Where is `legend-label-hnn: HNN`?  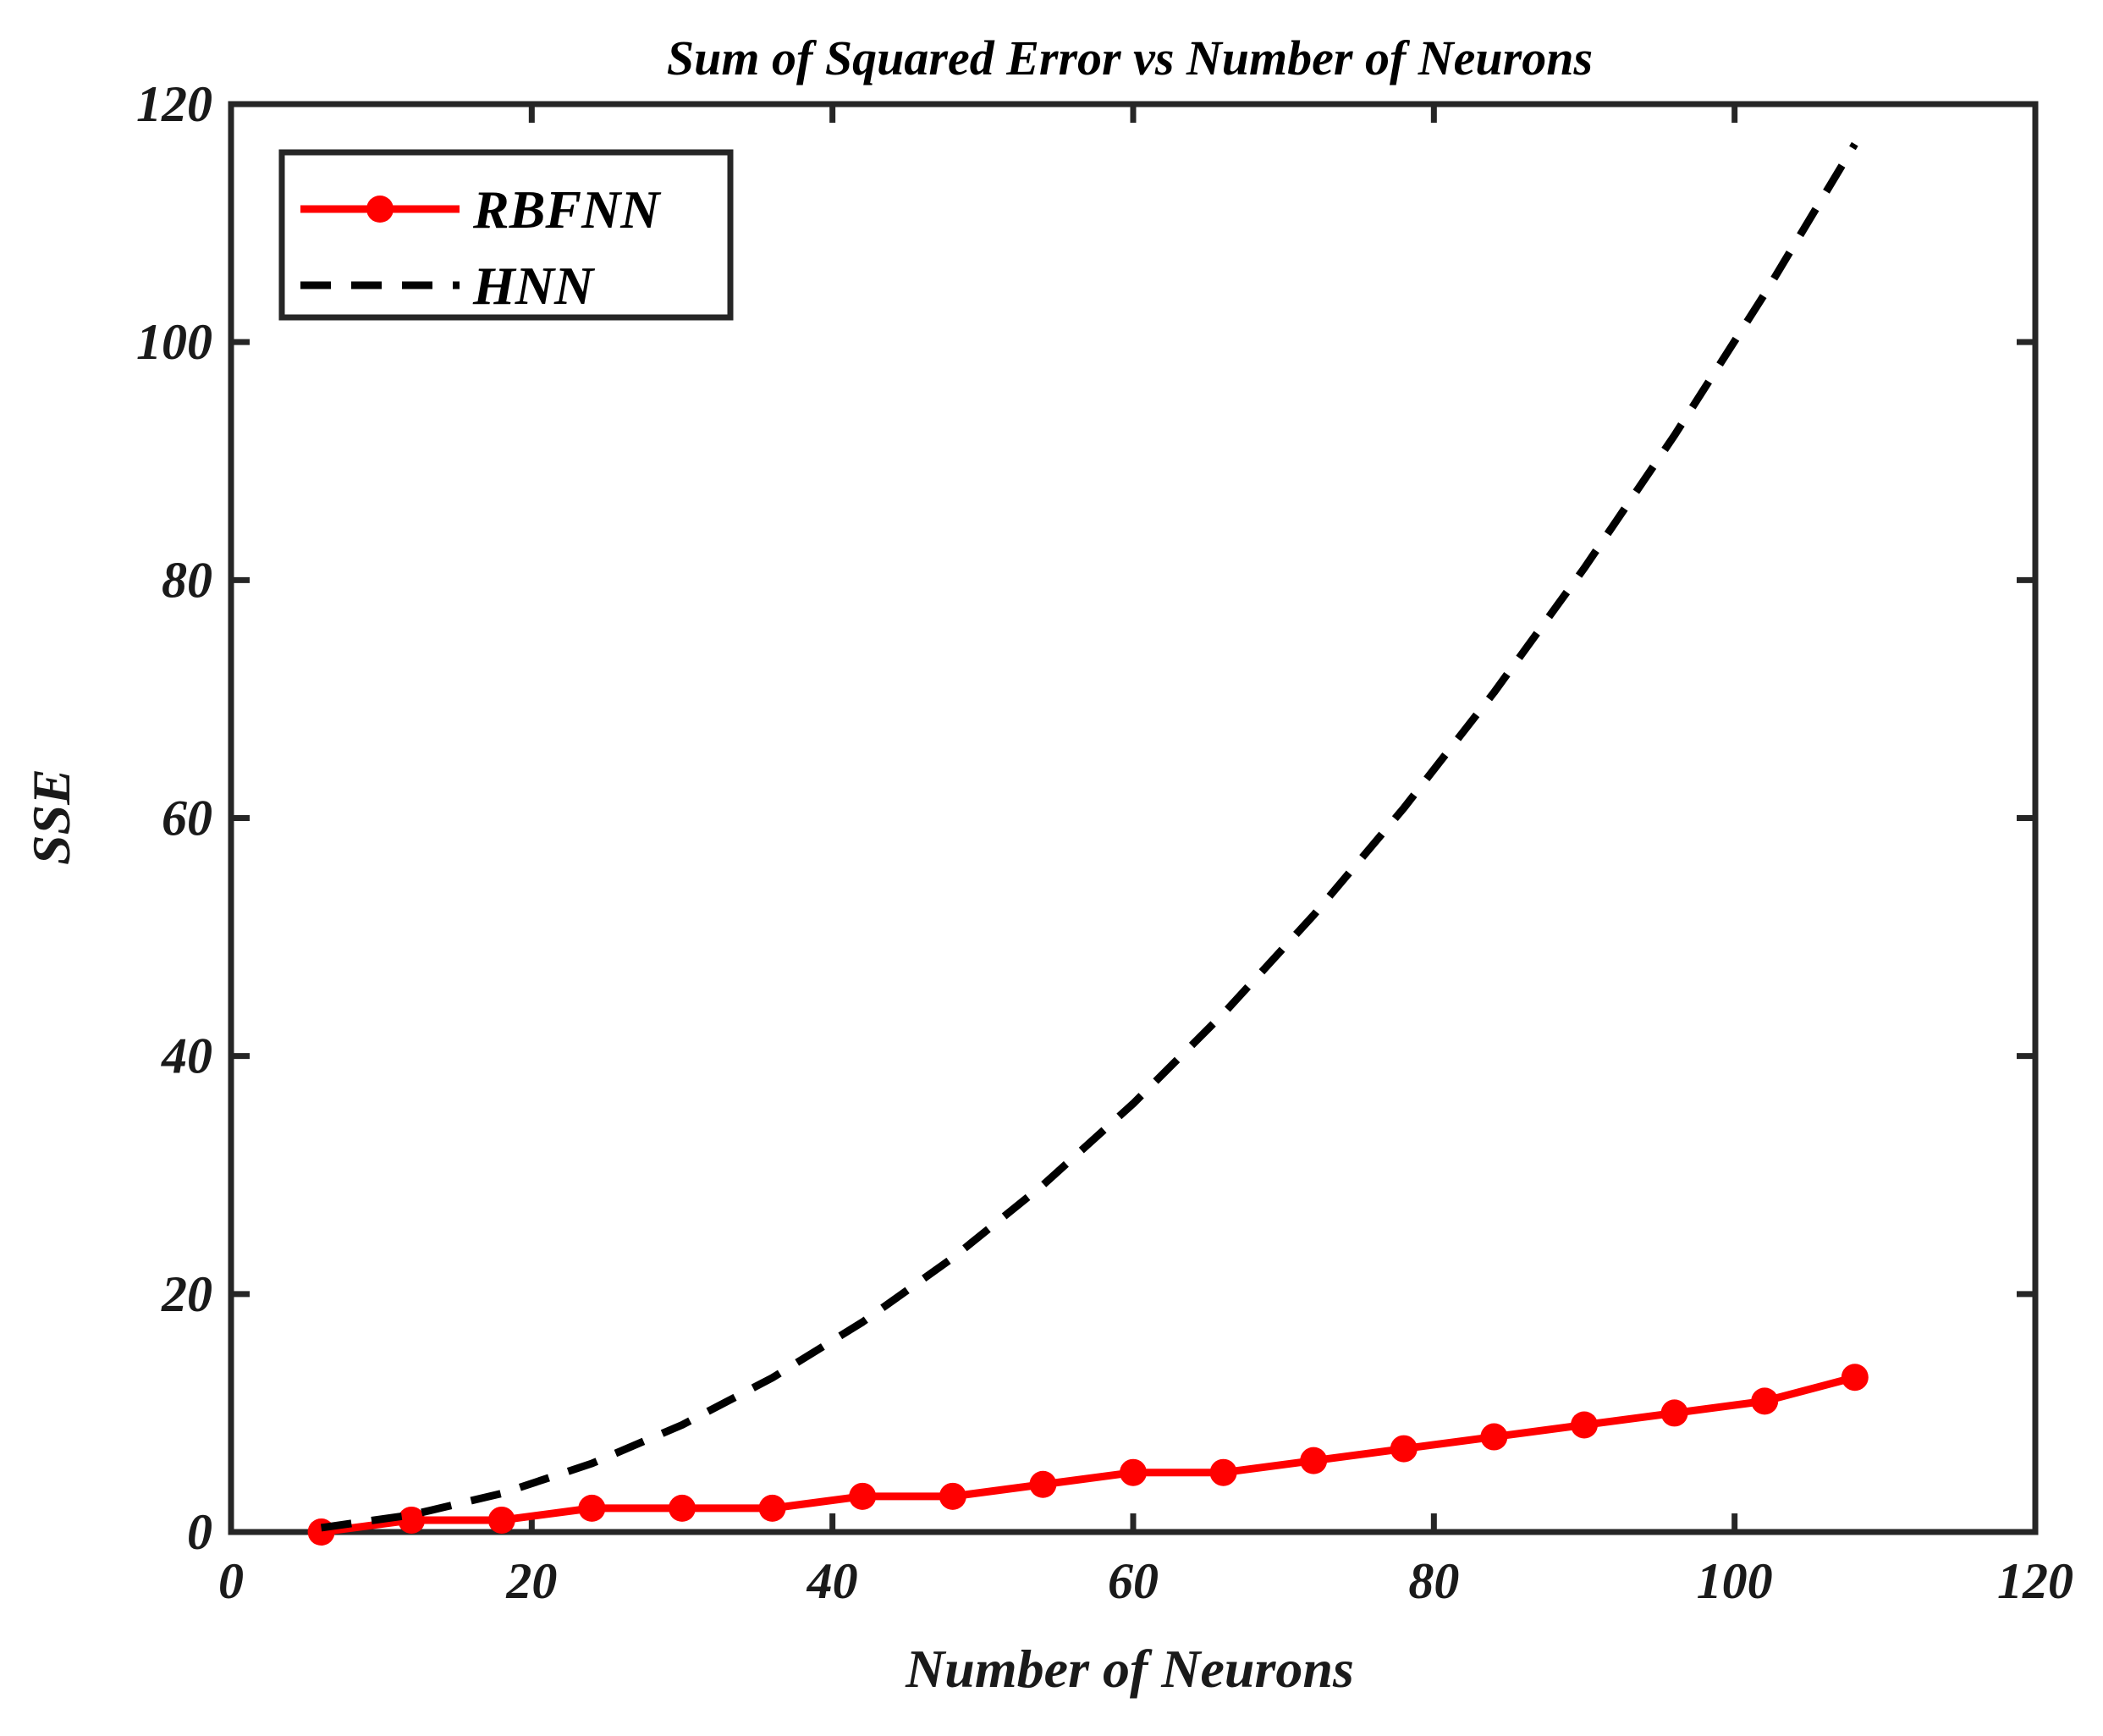 legend-label-hnn: HNN is located at coordinates (534, 286).